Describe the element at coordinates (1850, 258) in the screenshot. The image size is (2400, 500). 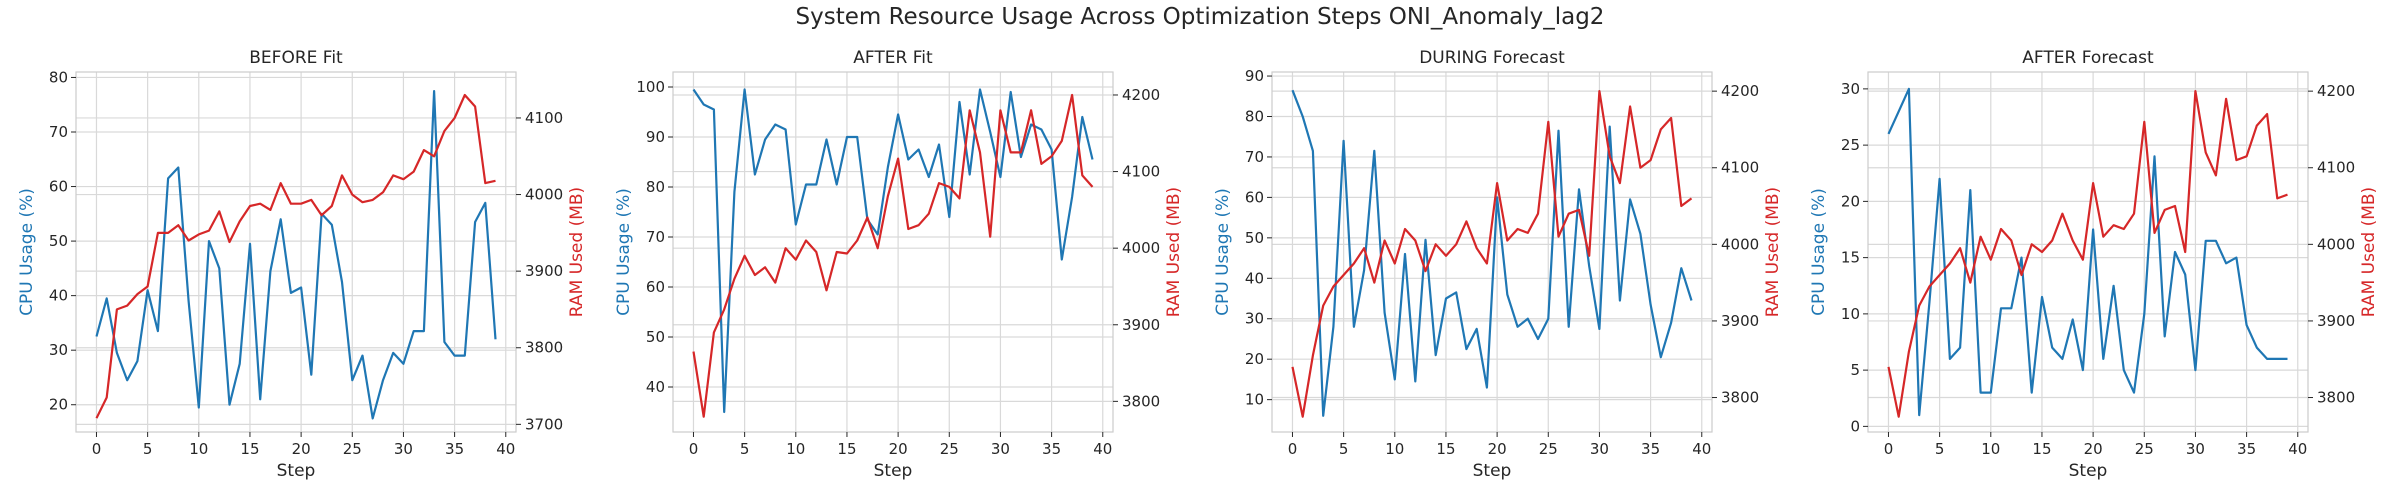
I see `y-tick-label-left: 15` at that location.